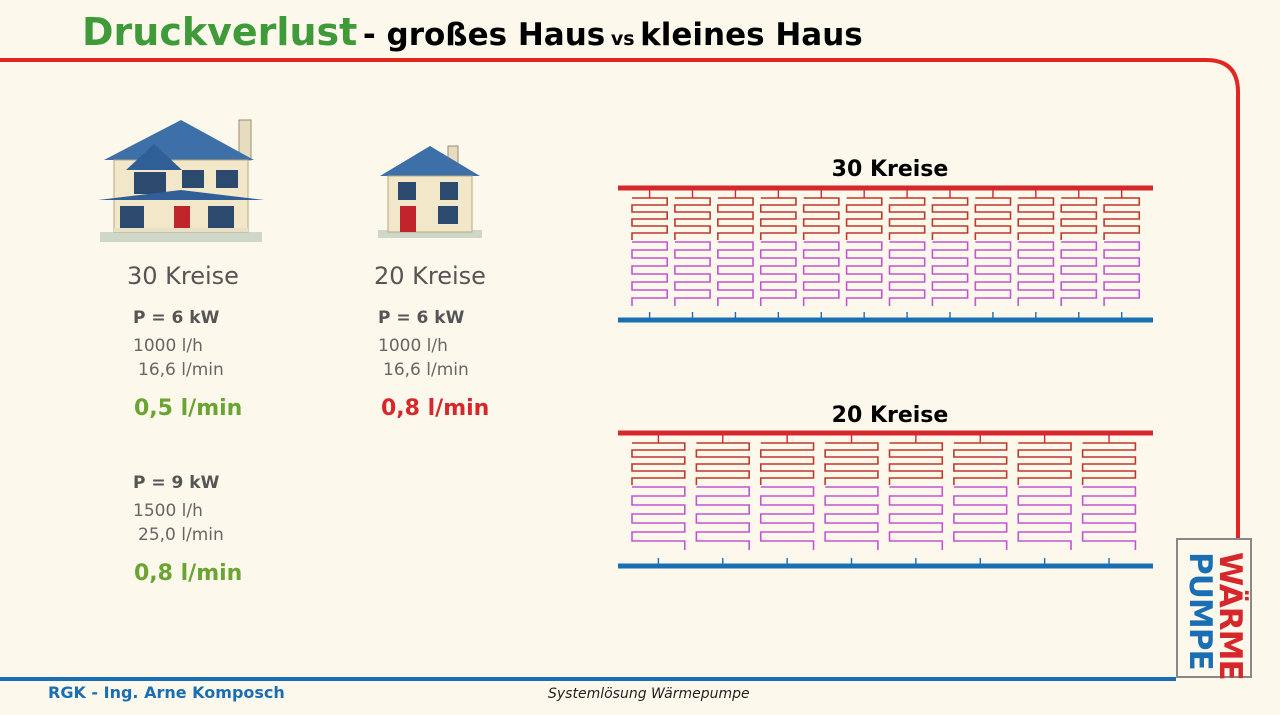 The height and width of the screenshot is (715, 1280). What do you see at coordinates (890, 169) in the screenshot?
I see `diagram-30-label: 30 Kreise` at bounding box center [890, 169].